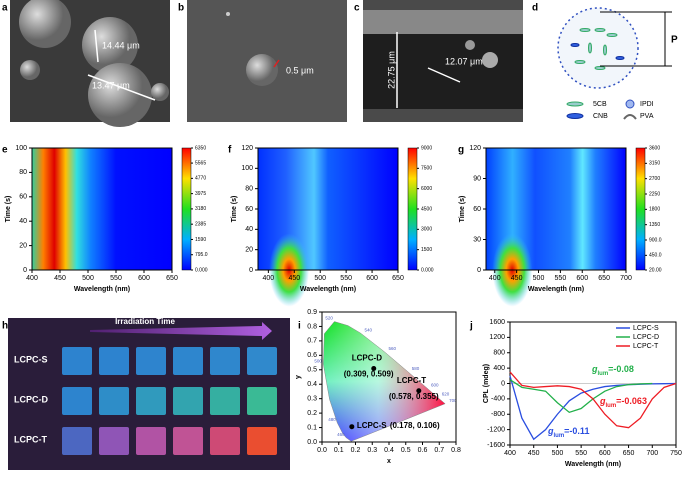 The image size is (683, 477). Describe the element at coordinates (600, 104) in the screenshot. I see `legend-label: 5CB` at that location.